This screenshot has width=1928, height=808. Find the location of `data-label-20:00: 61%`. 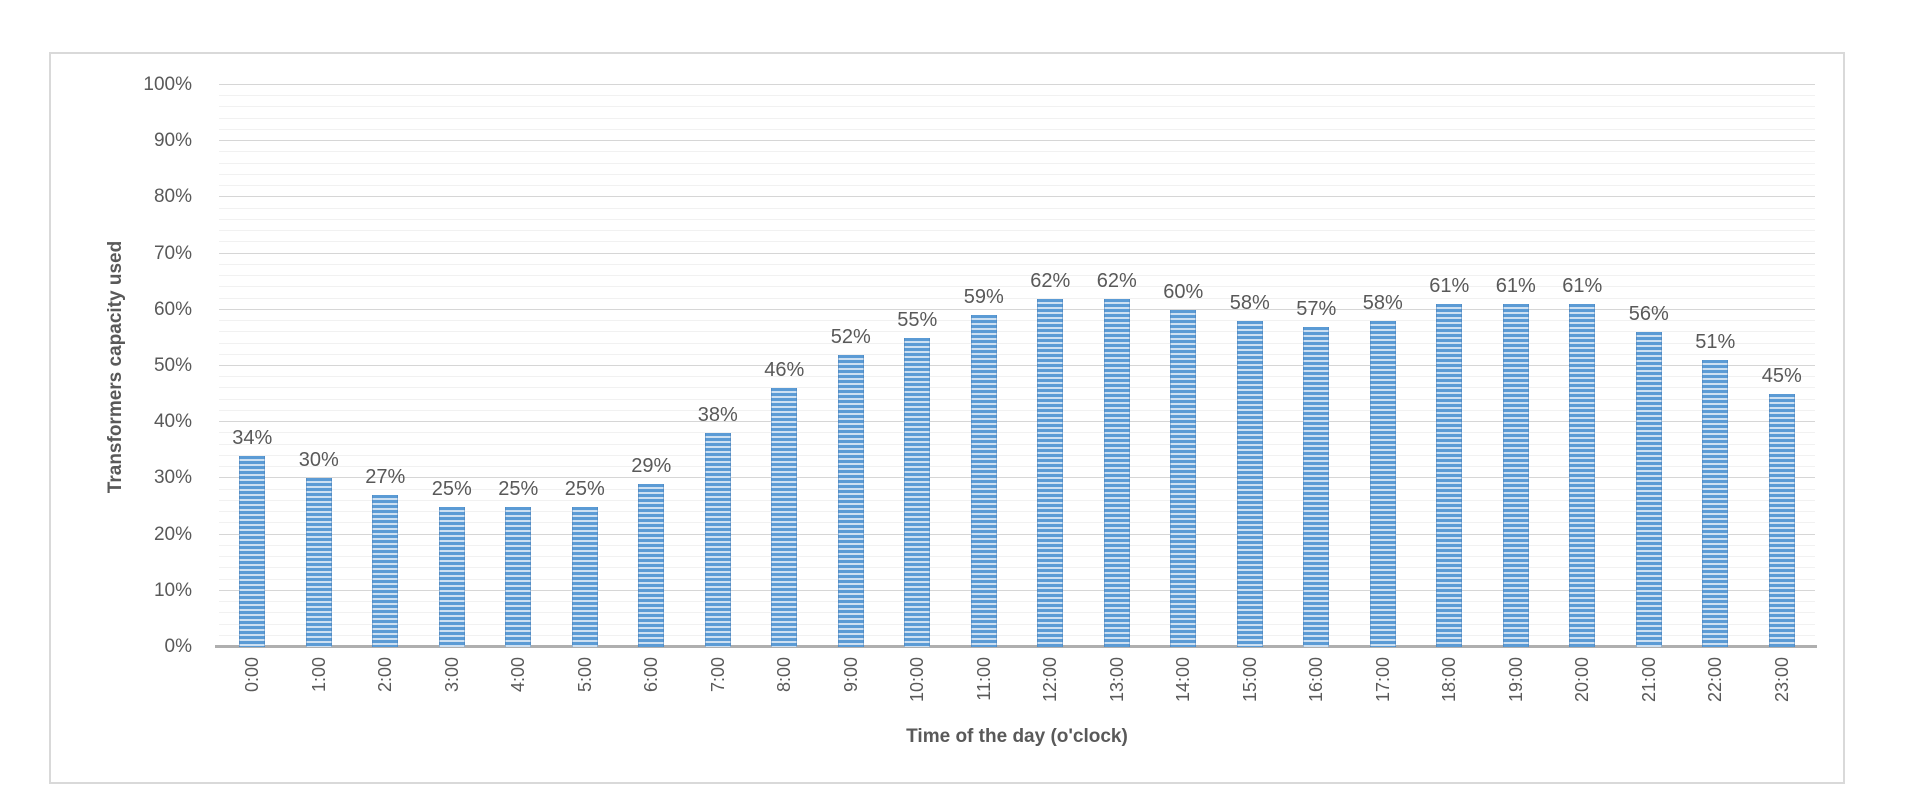

data-label-20:00: 61% is located at coordinates (1582, 286).